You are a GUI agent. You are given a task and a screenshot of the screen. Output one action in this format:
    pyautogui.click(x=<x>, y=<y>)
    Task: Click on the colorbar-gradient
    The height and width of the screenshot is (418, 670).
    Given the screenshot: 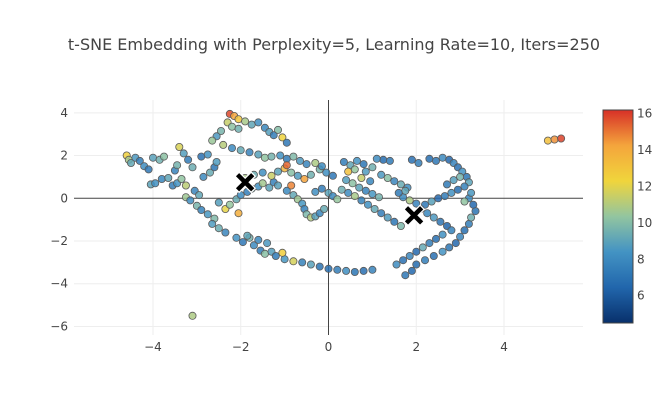 What is the action you would take?
    pyautogui.click(x=618, y=216)
    